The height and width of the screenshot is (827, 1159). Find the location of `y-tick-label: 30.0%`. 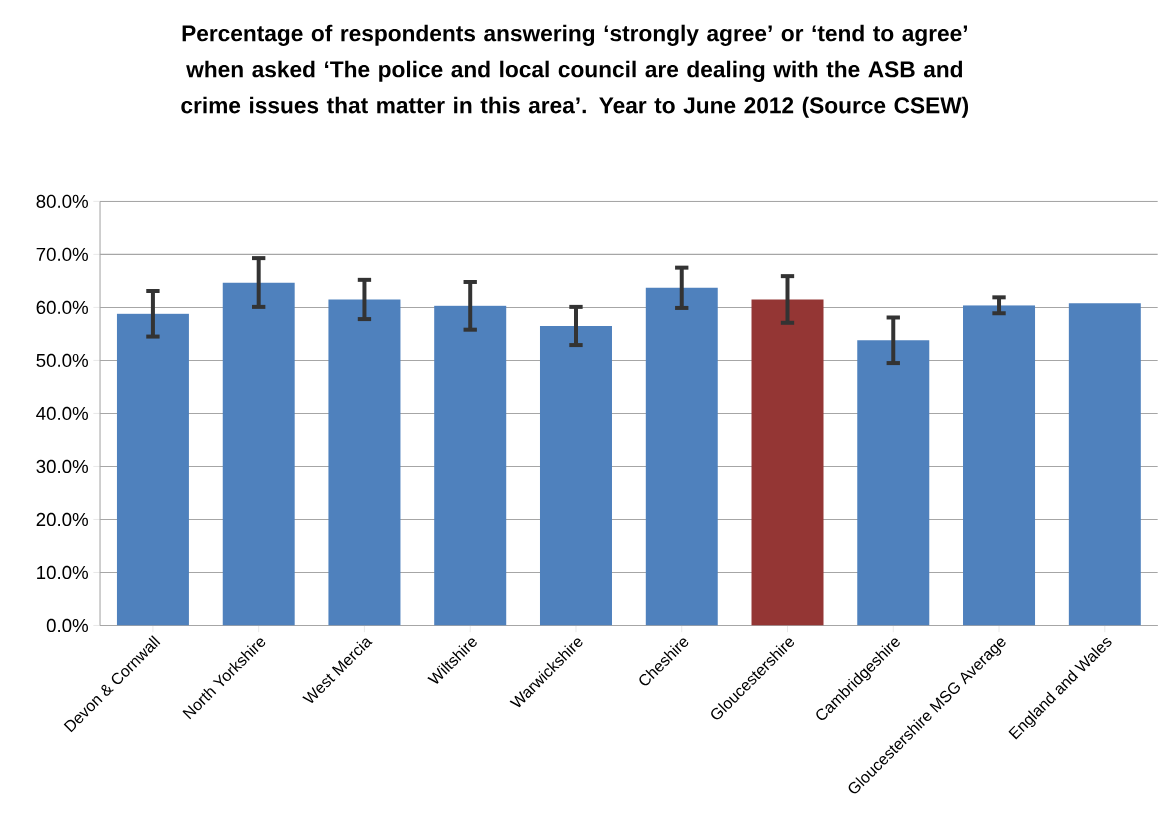

y-tick-label: 30.0% is located at coordinates (62, 466).